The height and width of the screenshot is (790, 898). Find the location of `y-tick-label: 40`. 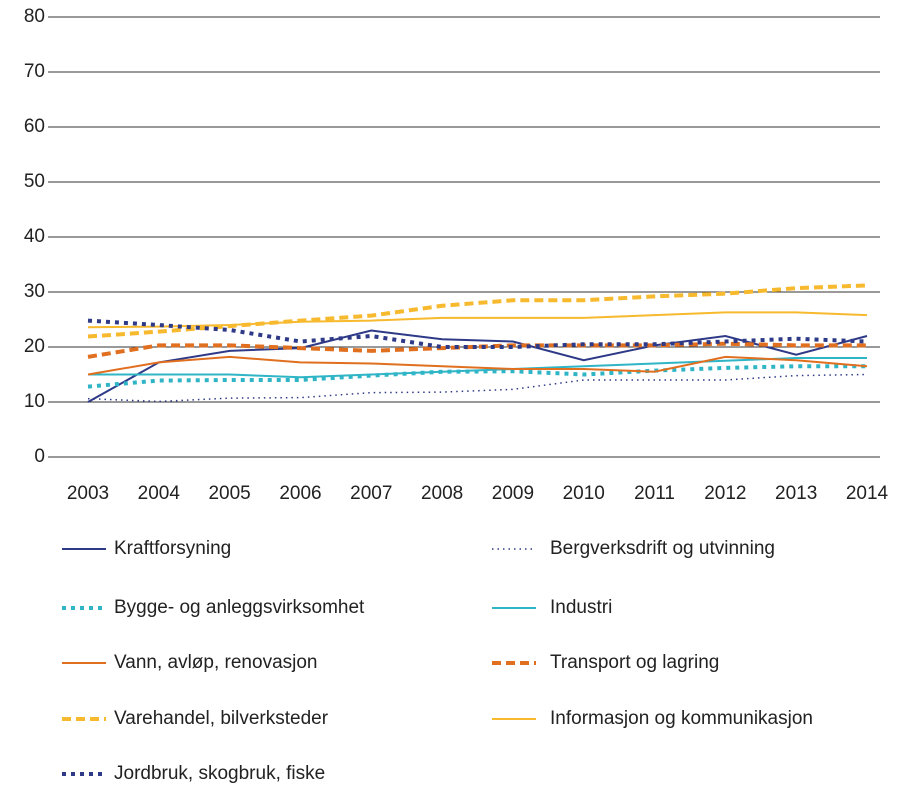

y-tick-label: 40 is located at coordinates (34, 236).